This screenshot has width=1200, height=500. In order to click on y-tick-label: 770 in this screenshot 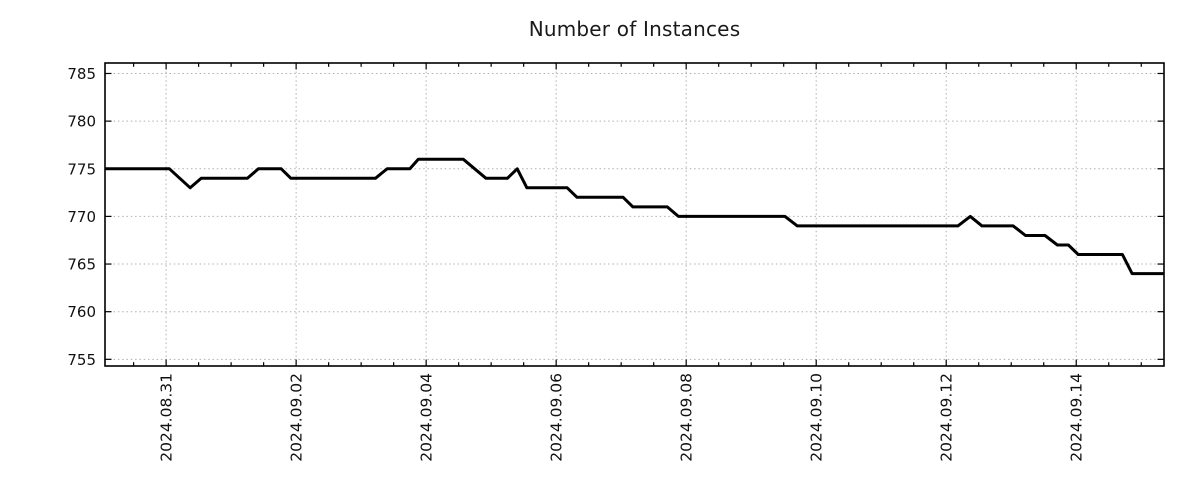, I will do `click(81, 217)`.